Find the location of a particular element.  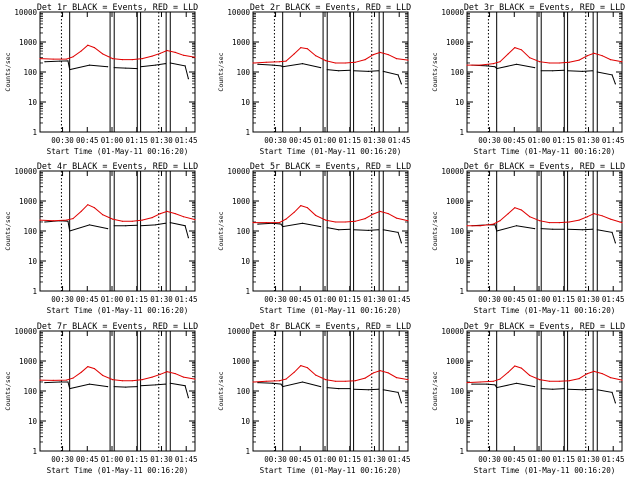

chart-8-plot-frame is located at coordinates (330, 391).